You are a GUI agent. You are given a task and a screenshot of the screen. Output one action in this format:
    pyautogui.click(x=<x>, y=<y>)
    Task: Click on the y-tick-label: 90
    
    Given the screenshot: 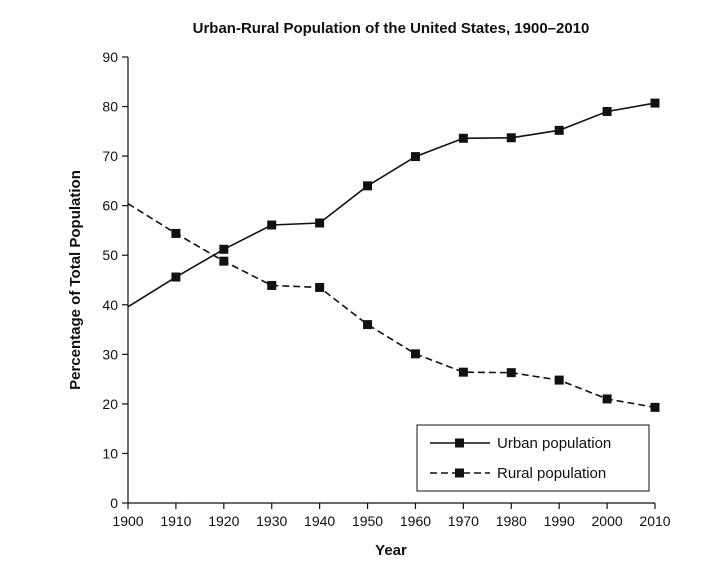 What is the action you would take?
    pyautogui.click(x=110, y=57)
    